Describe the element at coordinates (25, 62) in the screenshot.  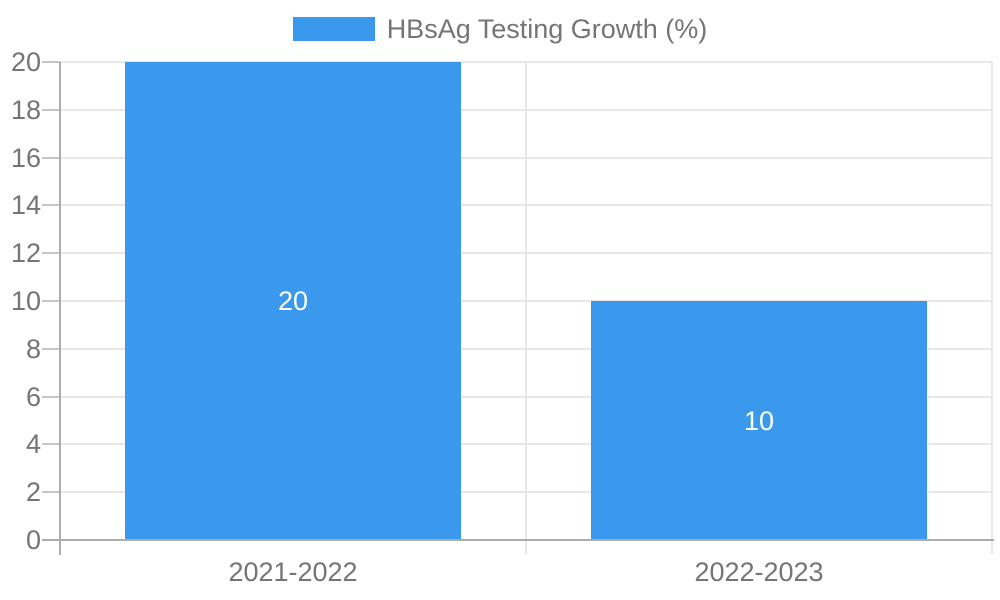
I see `y-axis-tick-label: 20` at that location.